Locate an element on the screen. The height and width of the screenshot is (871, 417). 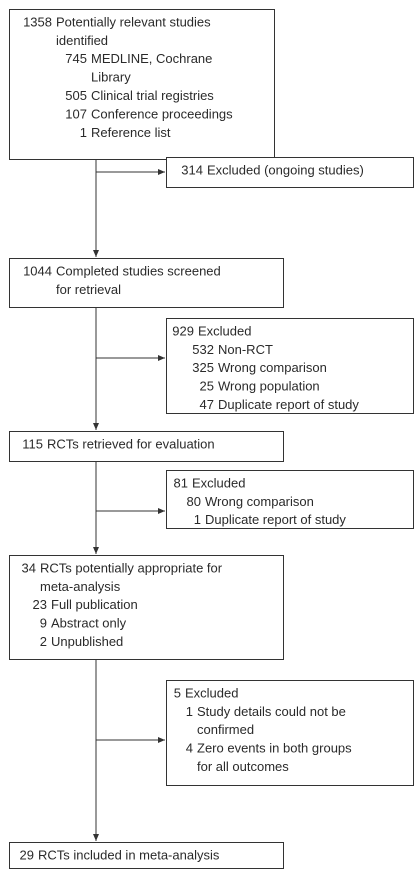
label: Study details could not be is located at coordinates (271, 711).